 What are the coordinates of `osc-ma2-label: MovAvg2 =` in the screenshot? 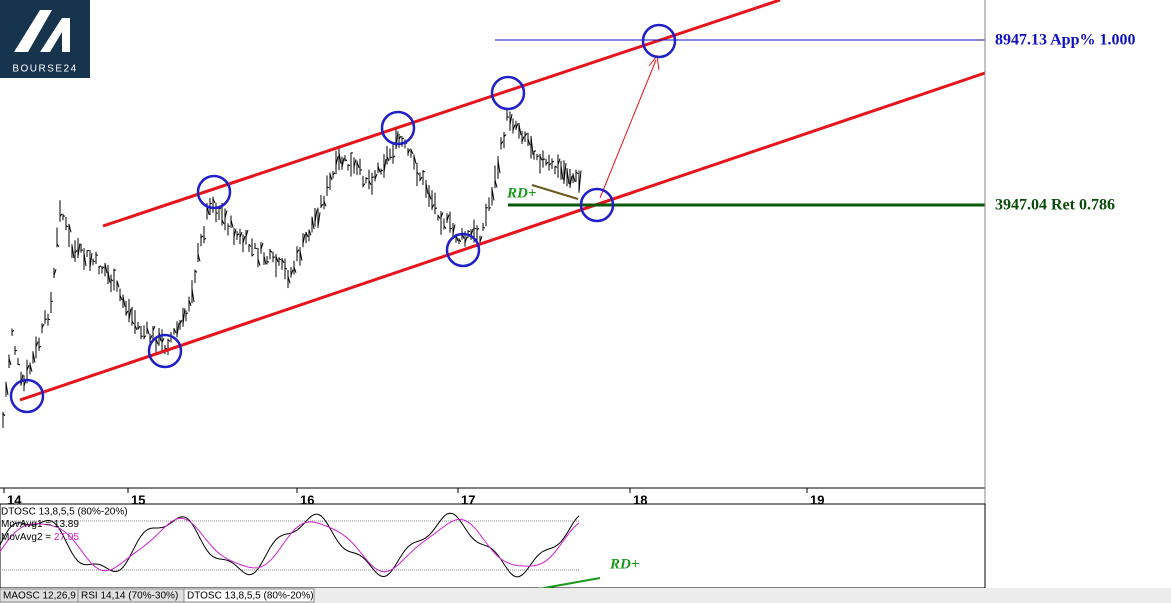 It's located at (27, 537).